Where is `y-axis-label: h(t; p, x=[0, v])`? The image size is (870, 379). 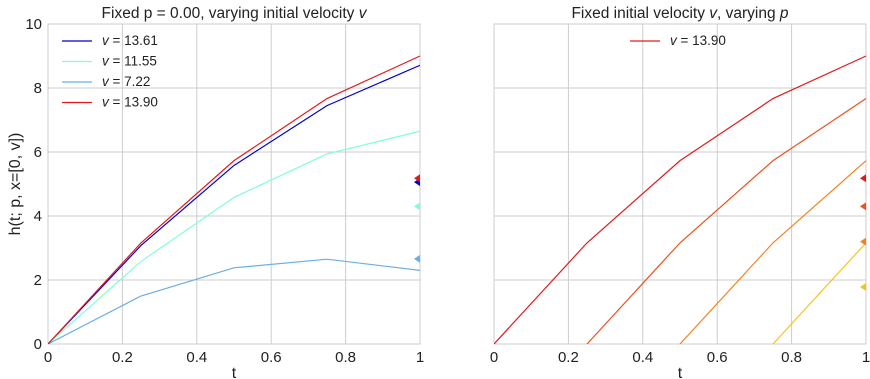
y-axis-label: h(t; p, x=[0, v]) is located at coordinates (15, 184).